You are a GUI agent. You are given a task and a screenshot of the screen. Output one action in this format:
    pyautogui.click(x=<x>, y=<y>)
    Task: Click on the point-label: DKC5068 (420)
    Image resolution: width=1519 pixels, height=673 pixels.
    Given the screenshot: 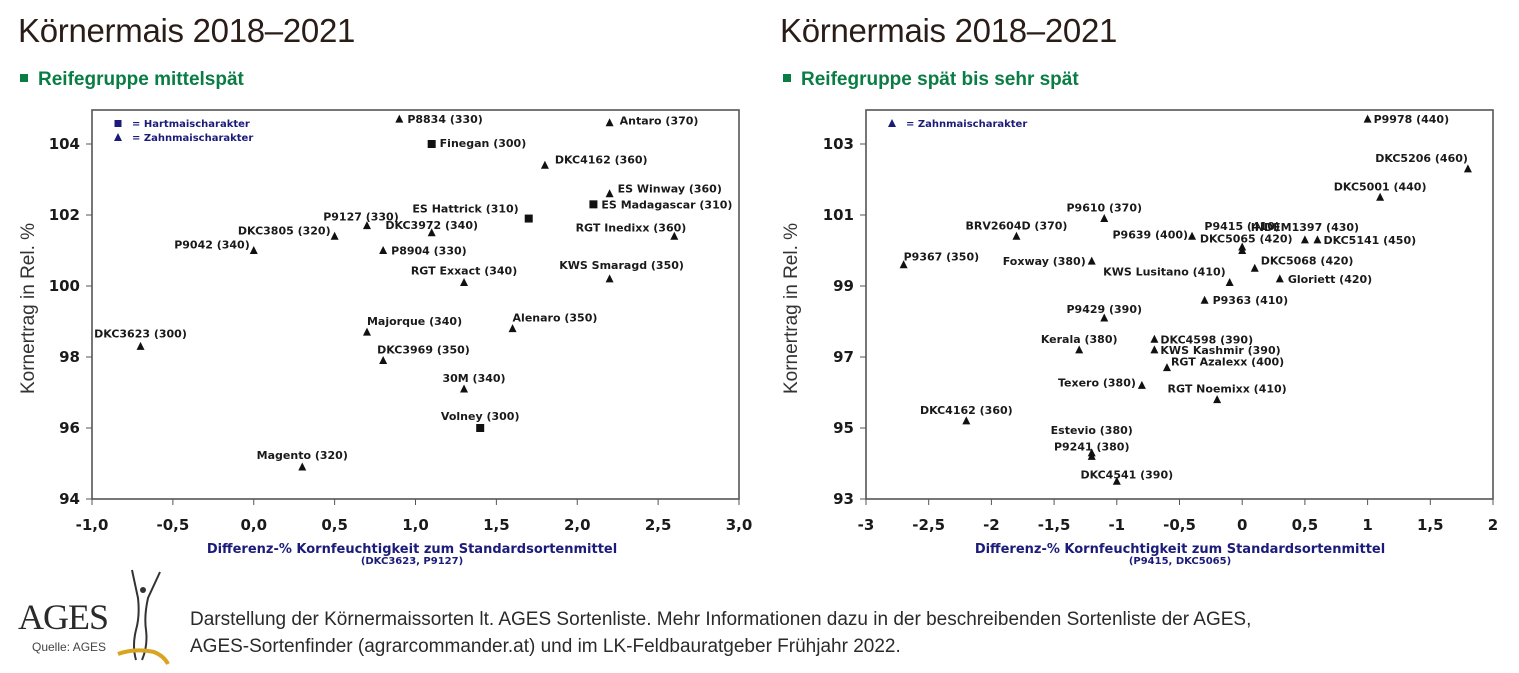 What is the action you would take?
    pyautogui.click(x=1307, y=260)
    